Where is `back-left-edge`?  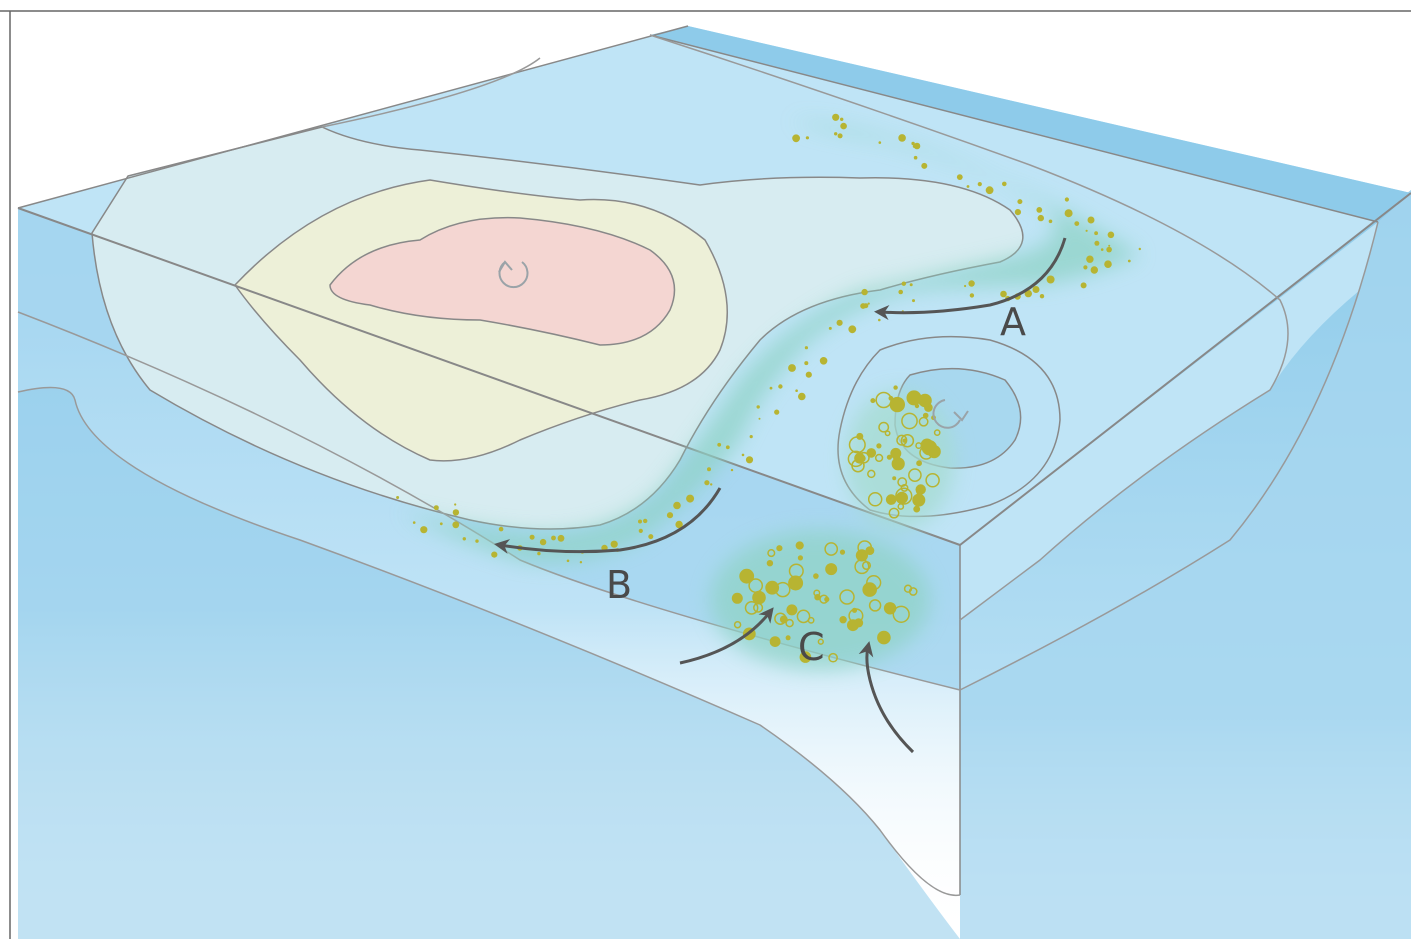 back-left-edge is located at coordinates (353, 117).